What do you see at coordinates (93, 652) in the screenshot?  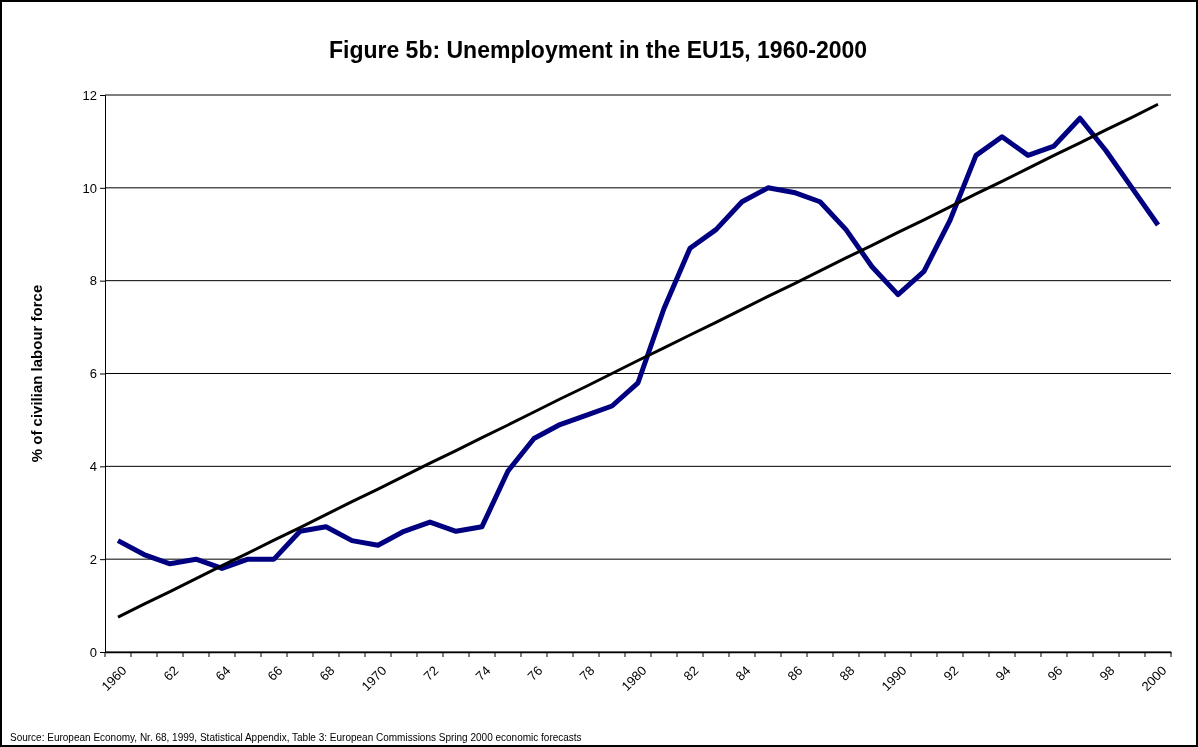 I see `y-tick-label: 0` at bounding box center [93, 652].